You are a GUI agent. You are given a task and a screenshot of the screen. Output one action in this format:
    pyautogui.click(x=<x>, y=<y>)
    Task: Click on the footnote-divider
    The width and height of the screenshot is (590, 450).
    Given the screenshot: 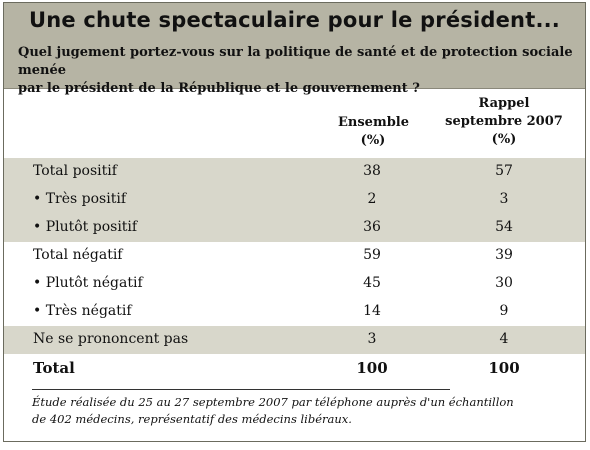 What is the action you would take?
    pyautogui.click(x=241, y=389)
    